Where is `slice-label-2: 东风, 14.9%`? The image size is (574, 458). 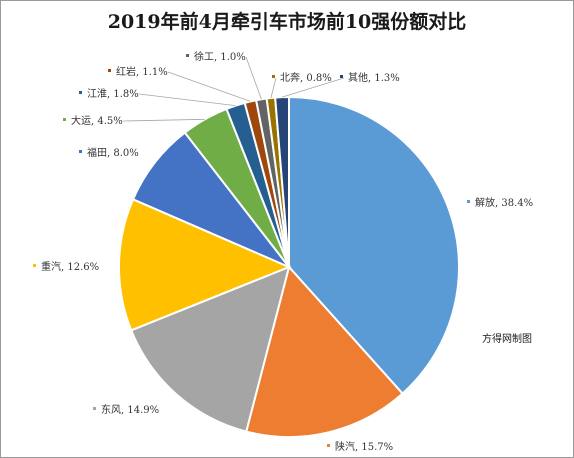
slice-label-2: 东风, 14.9% is located at coordinates (130, 409).